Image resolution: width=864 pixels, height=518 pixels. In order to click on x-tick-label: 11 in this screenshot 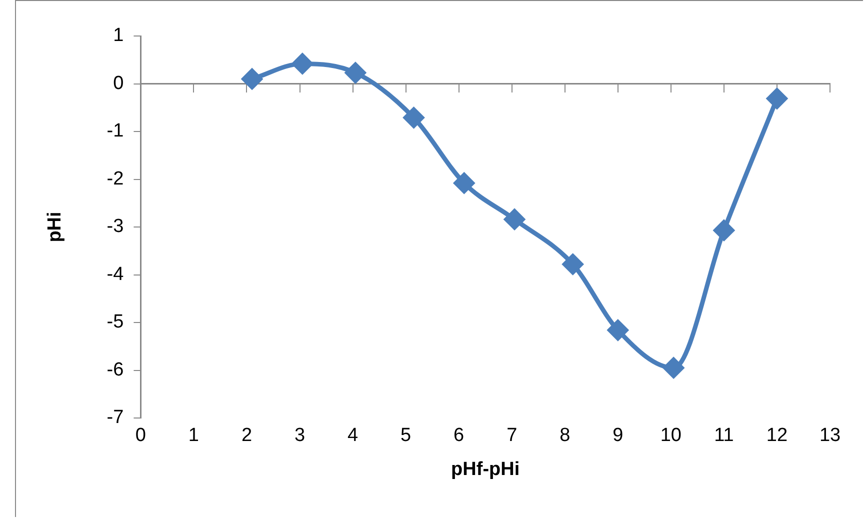, I will do `click(724, 435)`.